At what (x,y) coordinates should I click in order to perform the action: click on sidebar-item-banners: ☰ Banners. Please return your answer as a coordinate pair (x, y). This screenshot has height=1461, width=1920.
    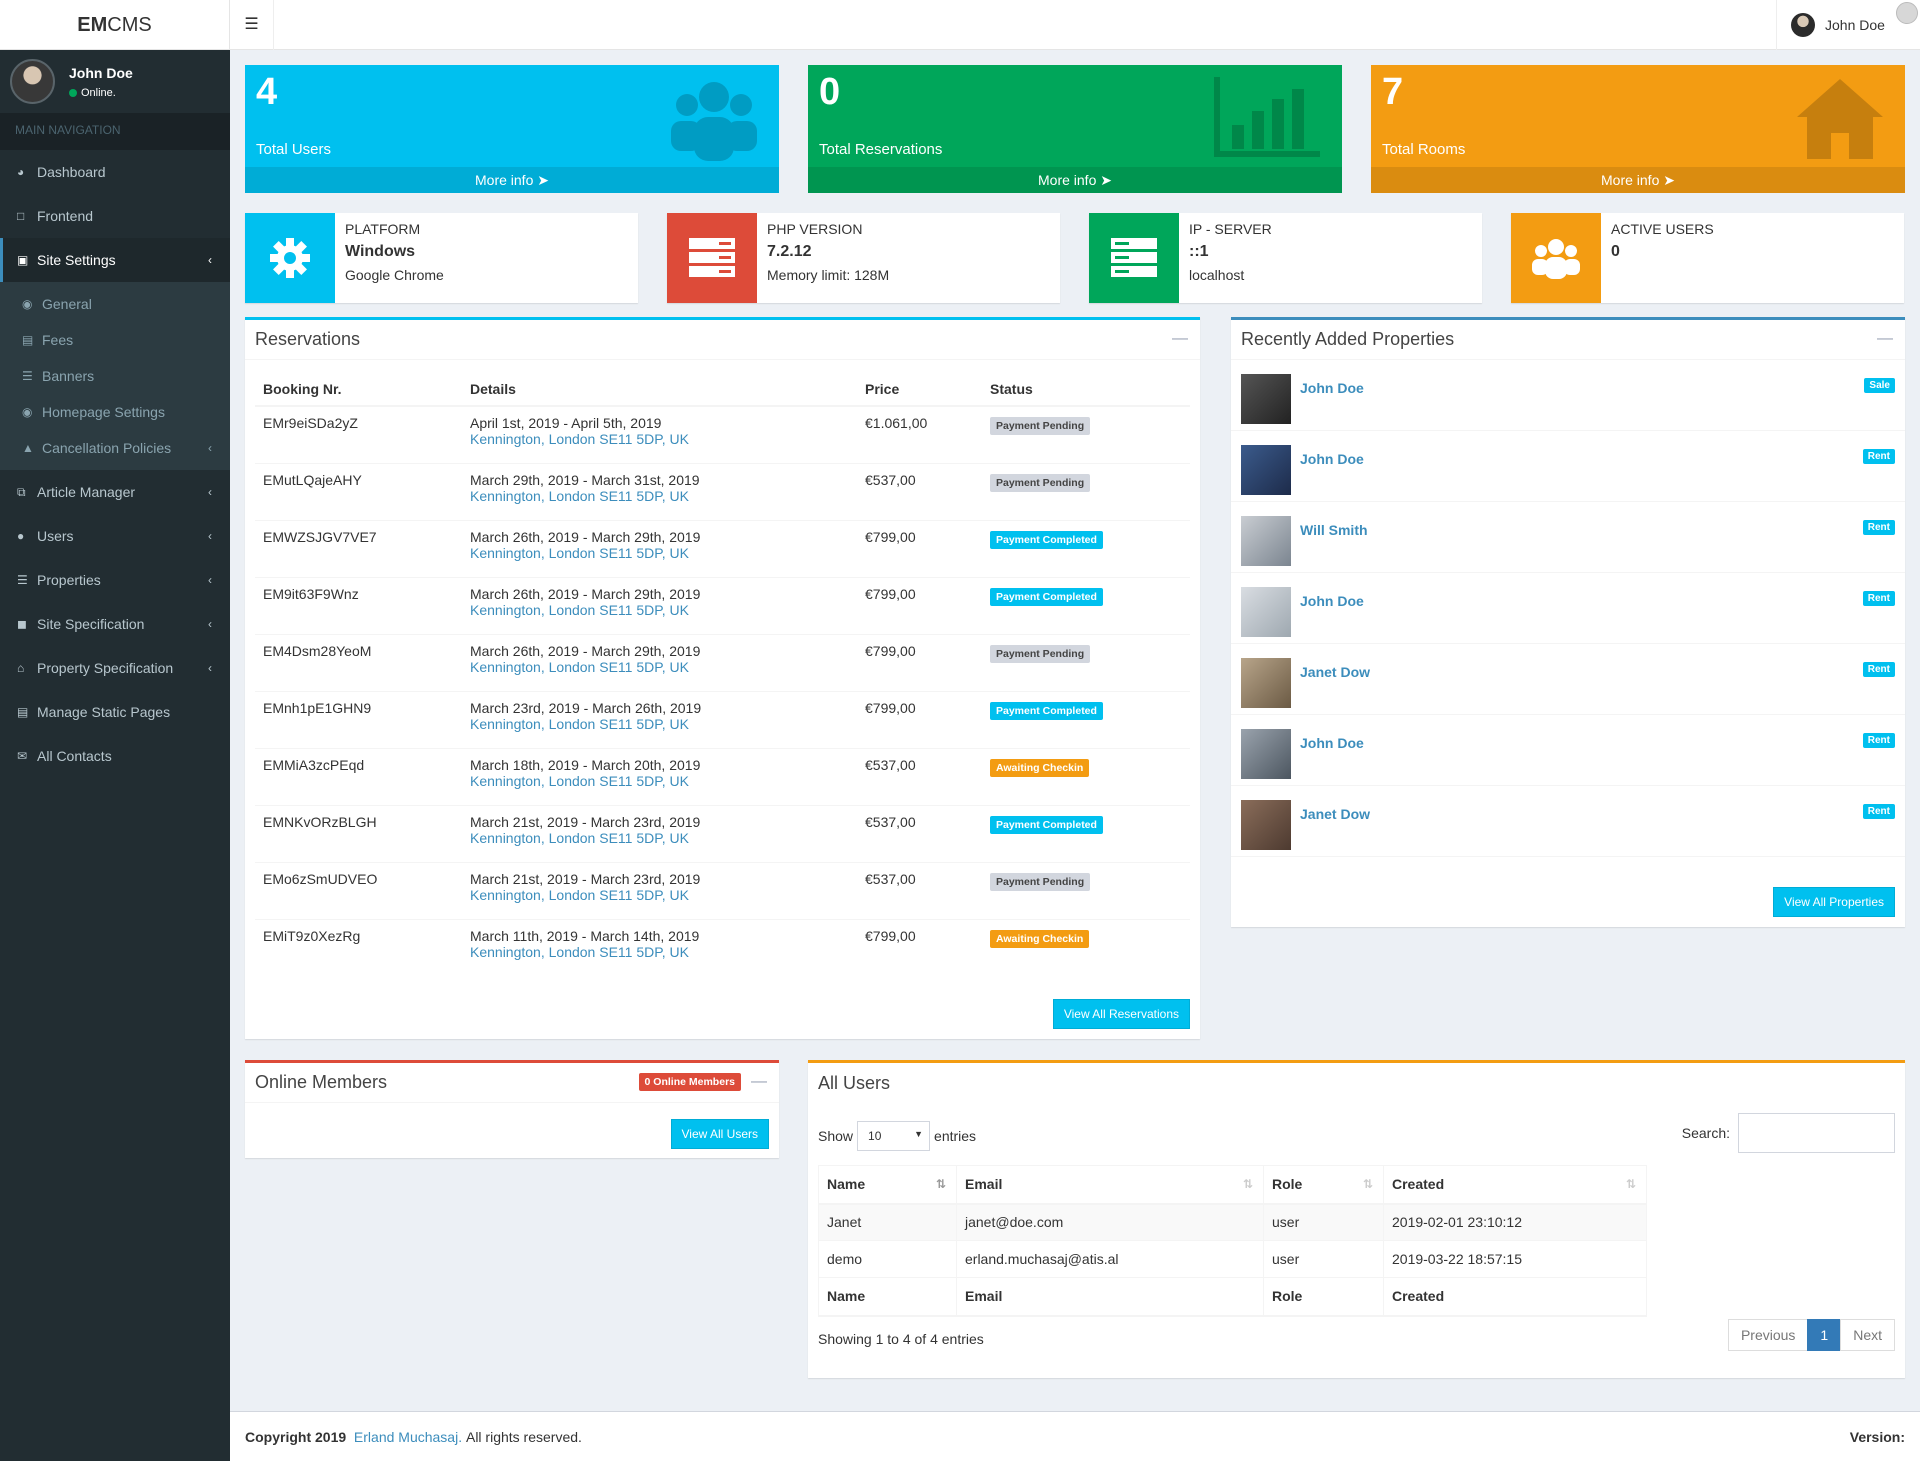
    Looking at the image, I should click on (58, 376).